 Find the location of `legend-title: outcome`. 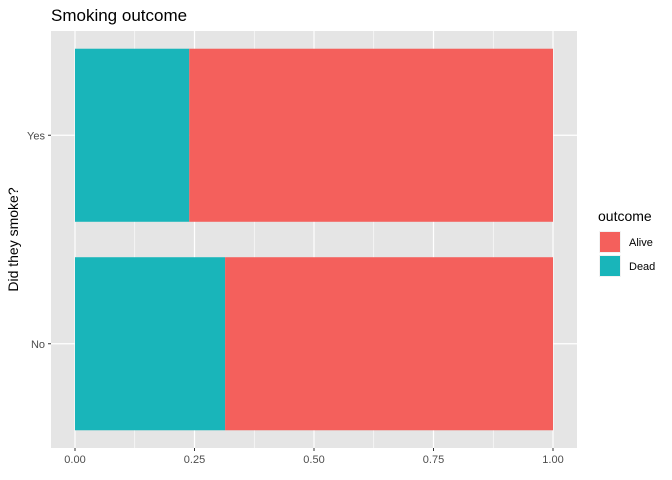

legend-title: outcome is located at coordinates (625, 216).